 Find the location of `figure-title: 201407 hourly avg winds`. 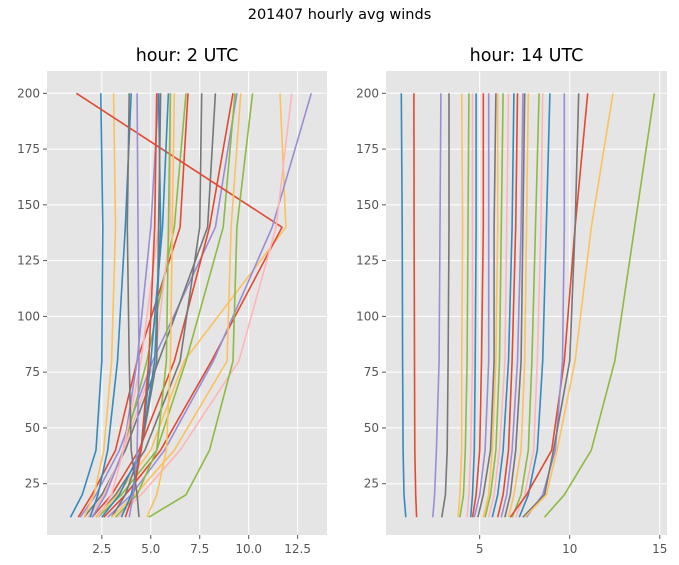

figure-title: 201407 hourly avg winds is located at coordinates (339, 15).